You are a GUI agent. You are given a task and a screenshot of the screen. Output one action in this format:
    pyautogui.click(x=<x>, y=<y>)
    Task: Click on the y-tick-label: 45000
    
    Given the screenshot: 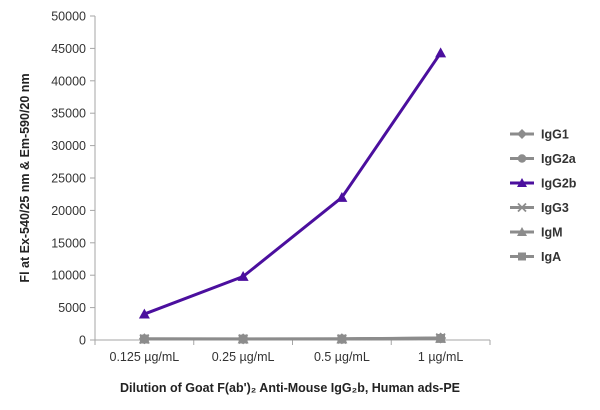 What is the action you would take?
    pyautogui.click(x=68, y=49)
    